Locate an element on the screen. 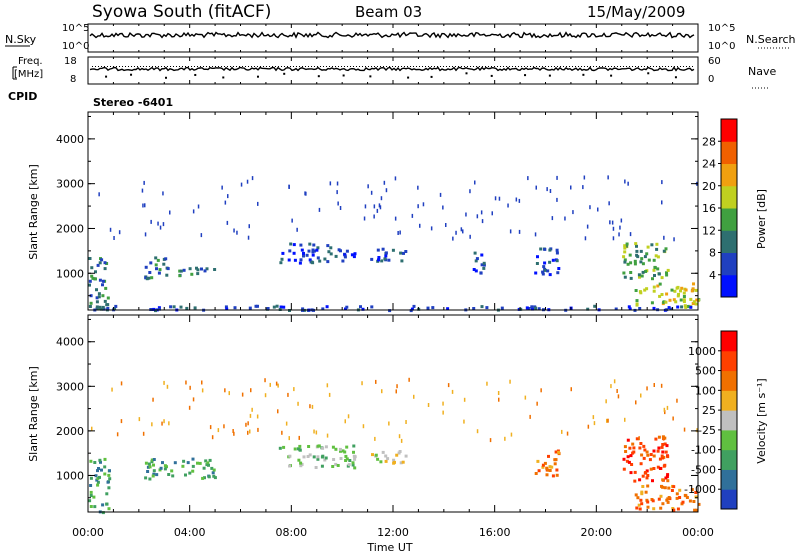 This screenshot has height=554, width=800. colorbar-tick-label: 20 is located at coordinates (709, 186).